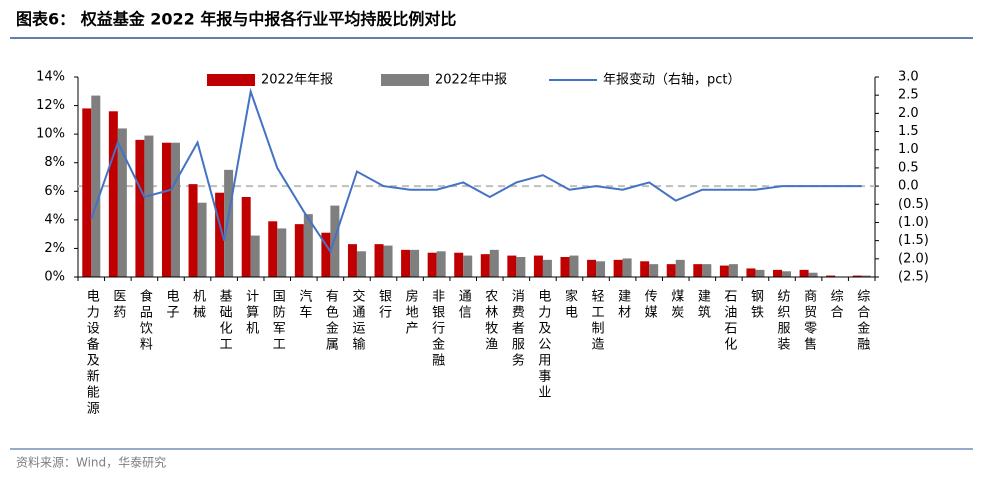  I want to click on x-tick-label: 交通运输, so click(357, 320).